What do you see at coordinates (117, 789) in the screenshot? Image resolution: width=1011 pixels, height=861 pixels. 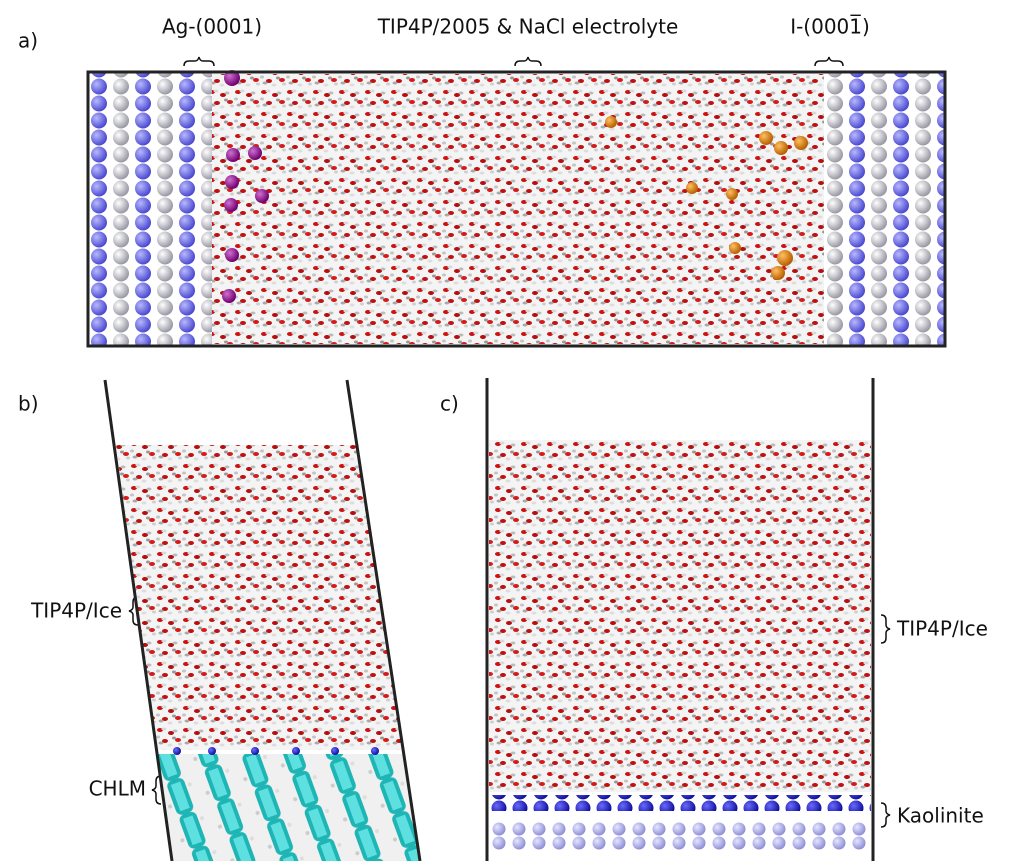 I see `annotation: CHLM` at bounding box center [117, 789].